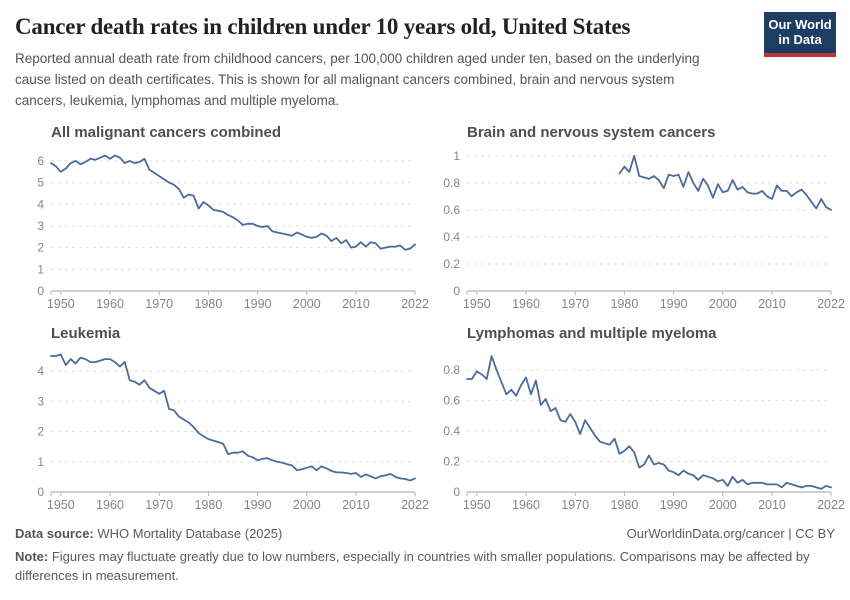 This screenshot has width=850, height=600. I want to click on footer-note-label: Note:, so click(32, 556).